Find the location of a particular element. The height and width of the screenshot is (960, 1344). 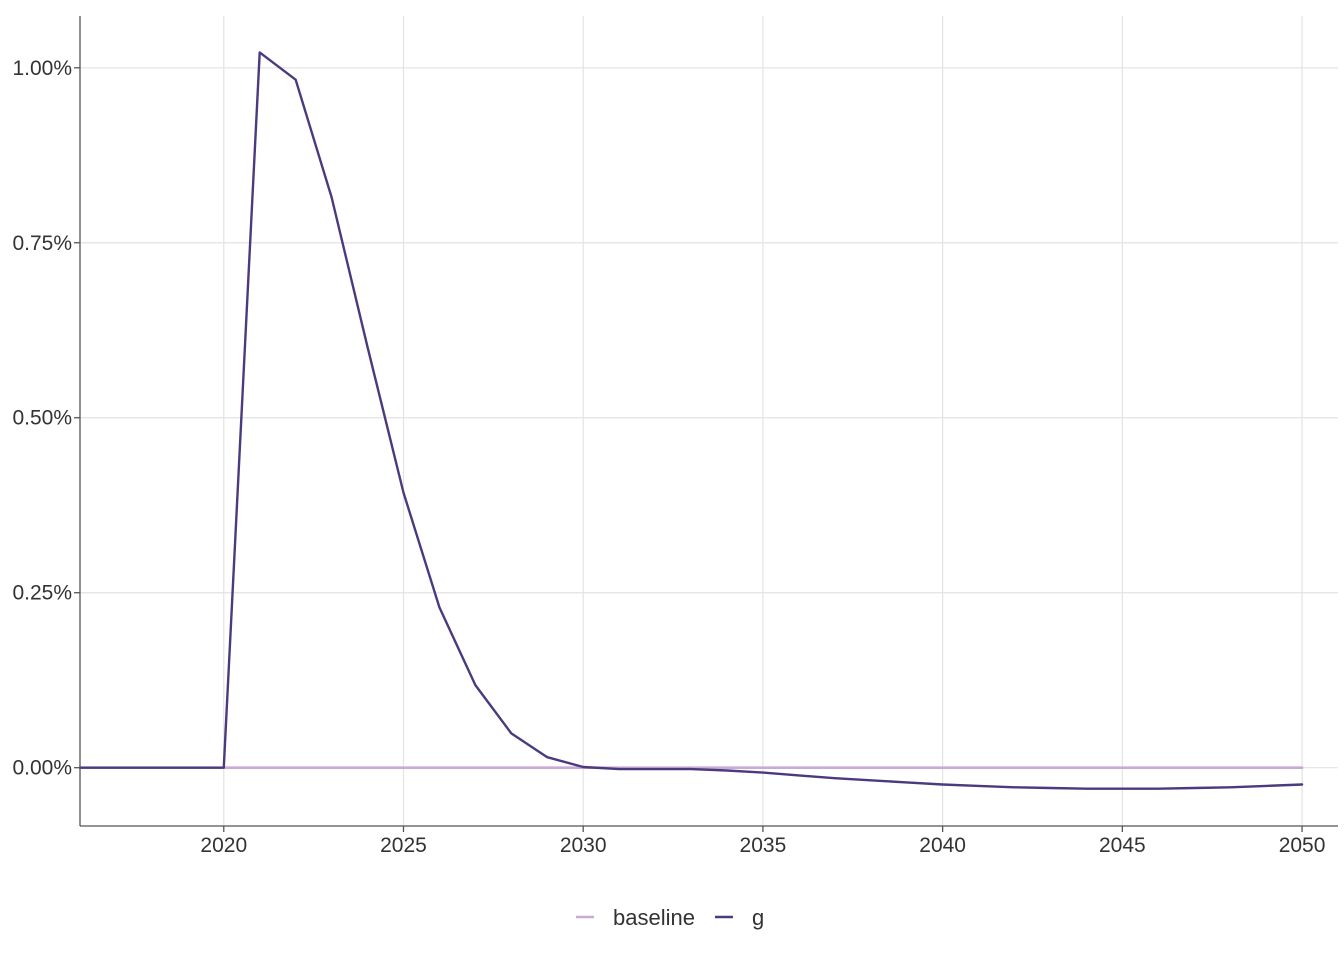

y-tick-label: 1.00% is located at coordinates (42, 68).